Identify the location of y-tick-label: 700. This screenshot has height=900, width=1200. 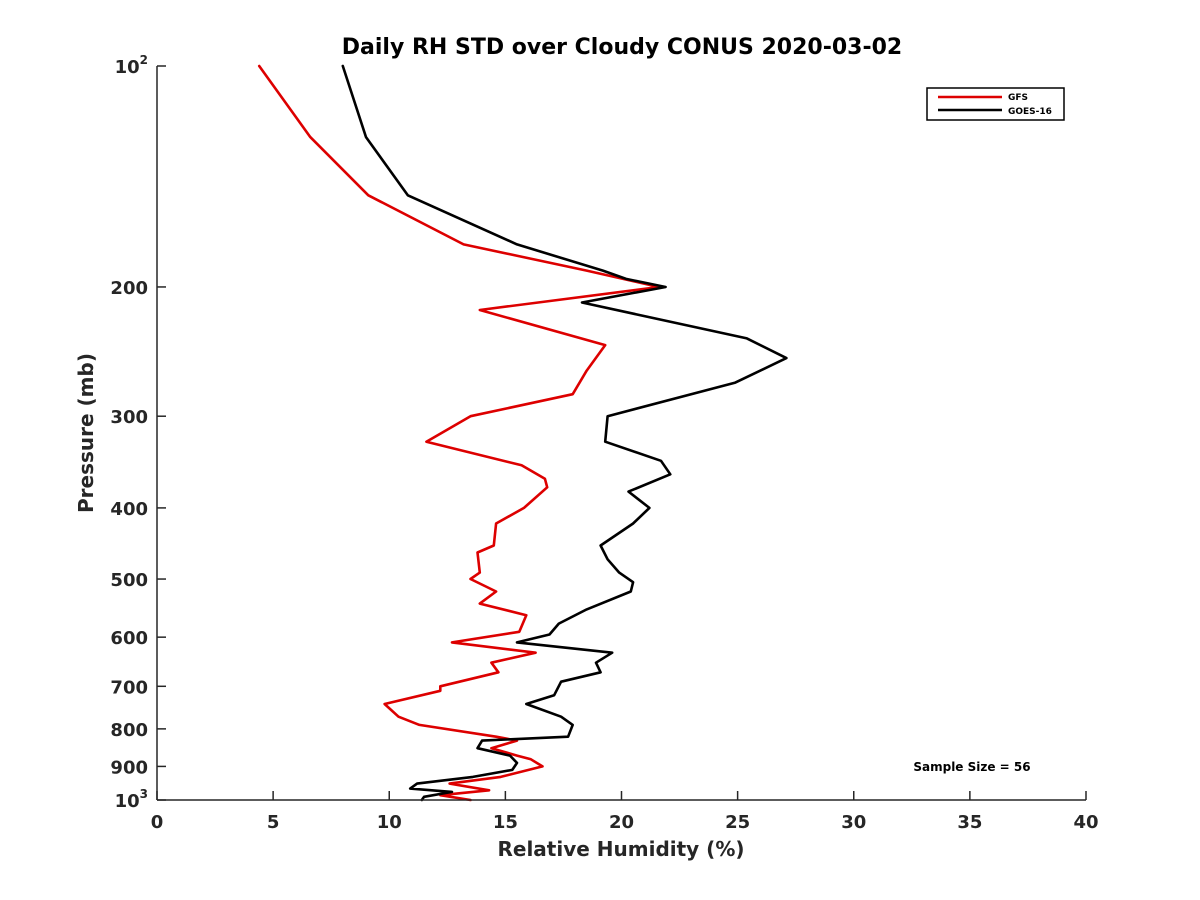
(129, 687).